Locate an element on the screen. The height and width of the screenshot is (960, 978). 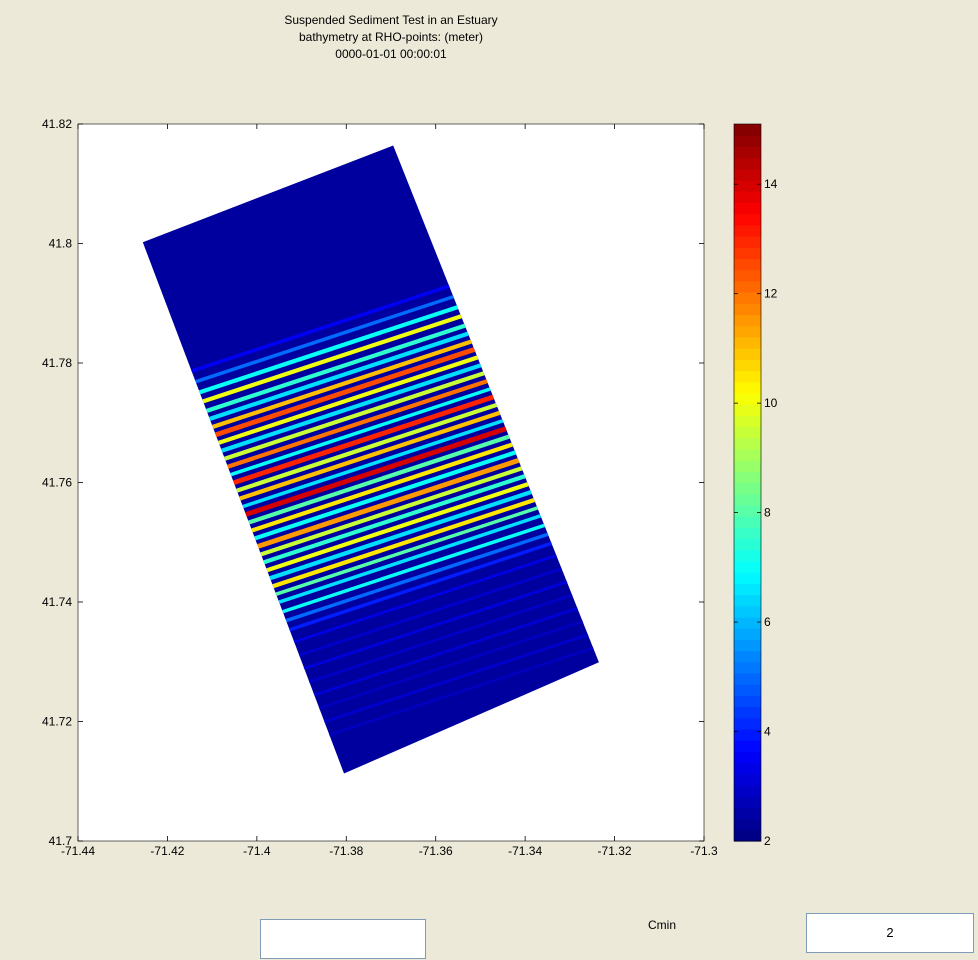
x-tick-label: -71.4 is located at coordinates (257, 851).